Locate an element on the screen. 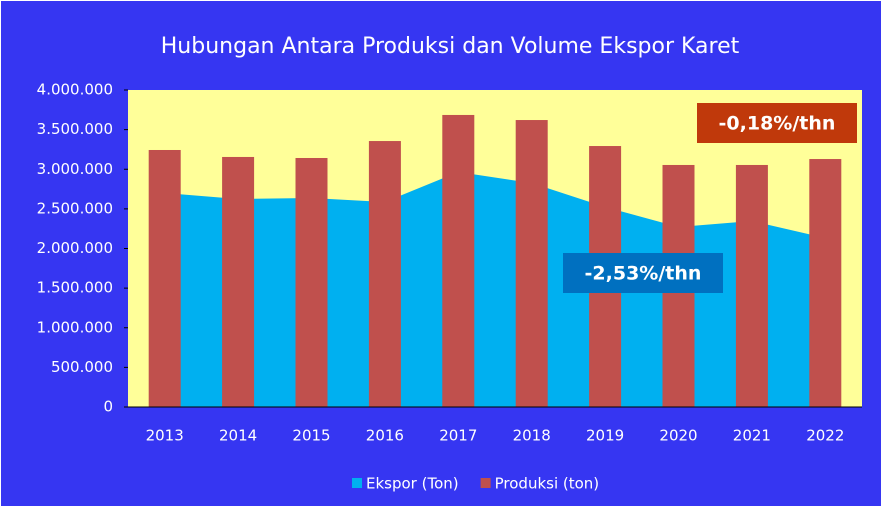 The image size is (882, 507). y-tick-label: 3.000.000 is located at coordinates (75, 169).